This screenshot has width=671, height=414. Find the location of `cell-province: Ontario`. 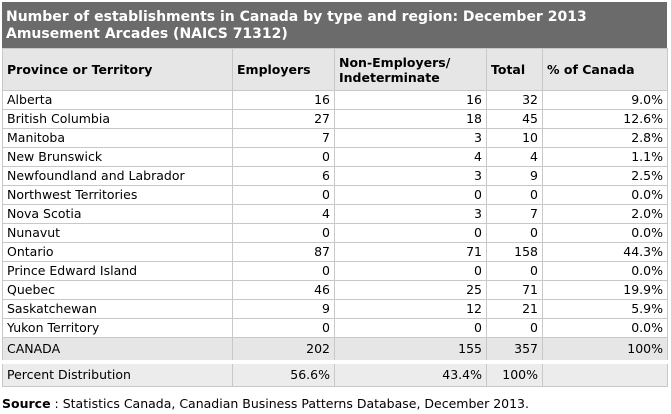

cell-province: Ontario is located at coordinates (117, 252).